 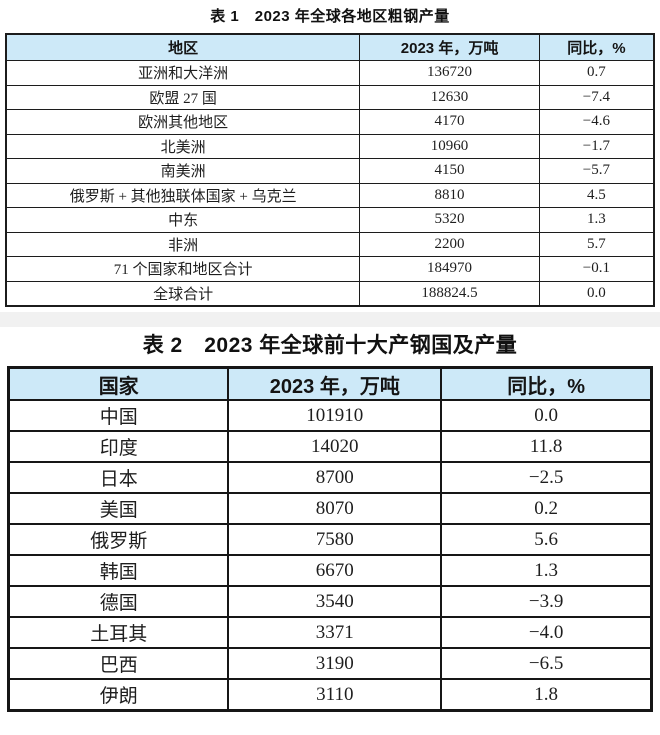 I want to click on yoy-cell: 5.7, so click(x=596, y=244).